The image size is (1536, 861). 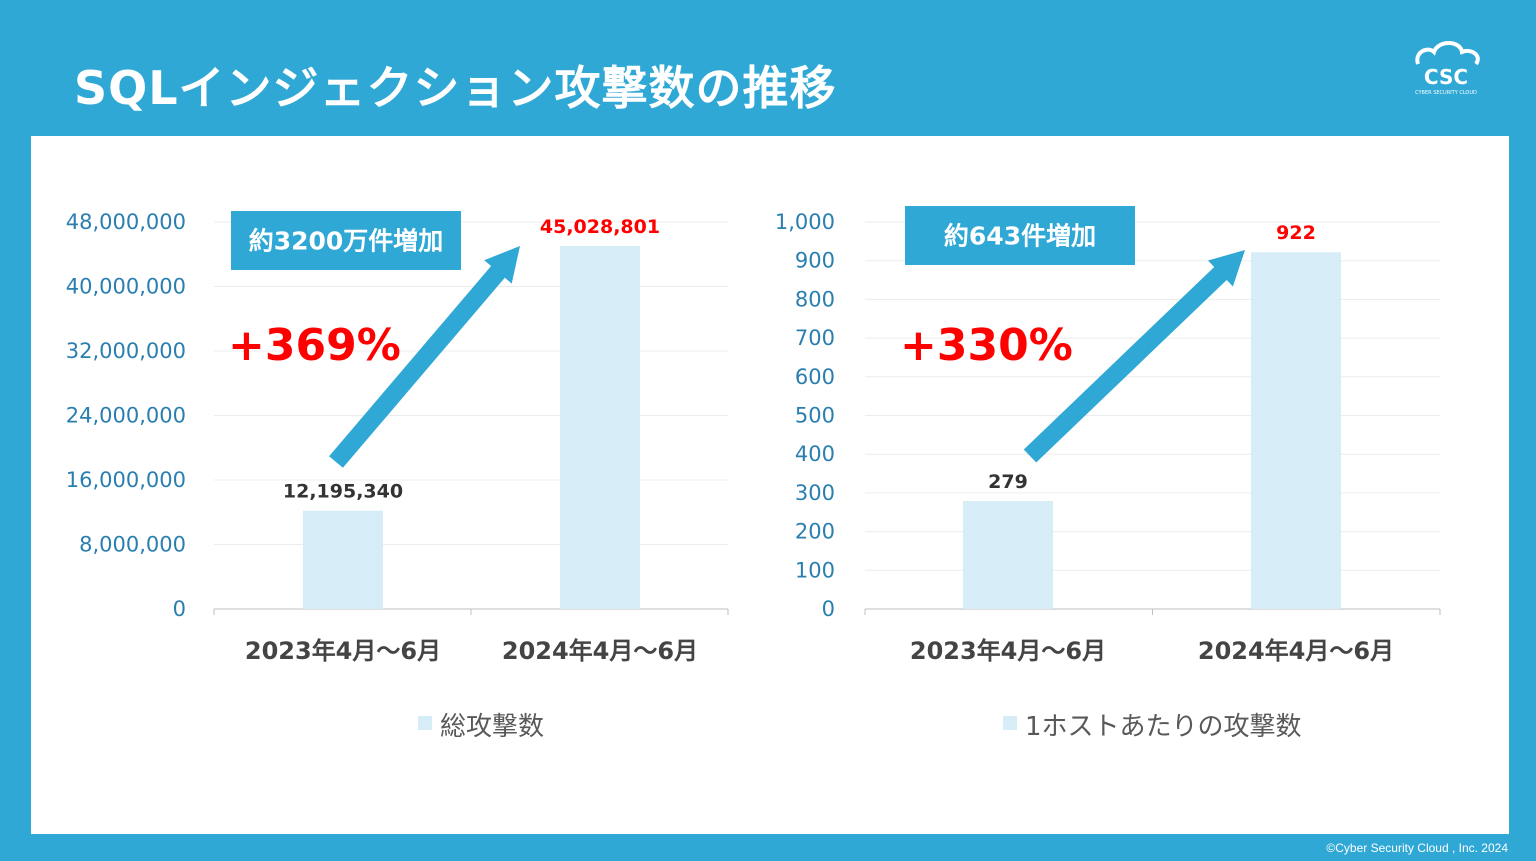 I want to click on y-tick-label: 8,000,000, so click(x=132, y=545).